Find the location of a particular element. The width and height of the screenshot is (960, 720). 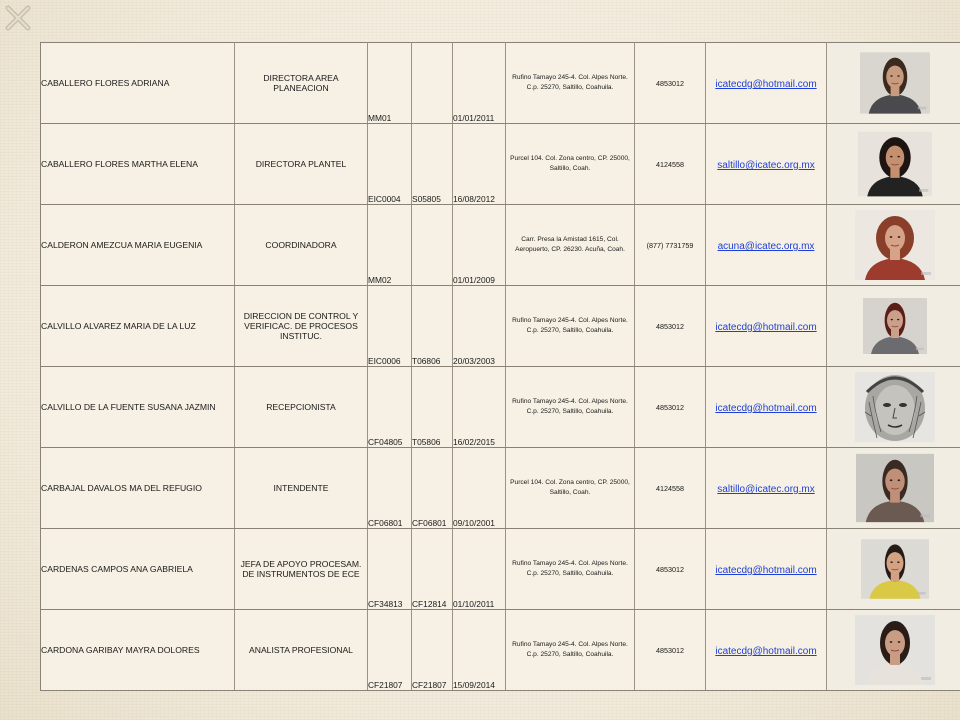

employee-position-code: T05806 is located at coordinates (432, 407).